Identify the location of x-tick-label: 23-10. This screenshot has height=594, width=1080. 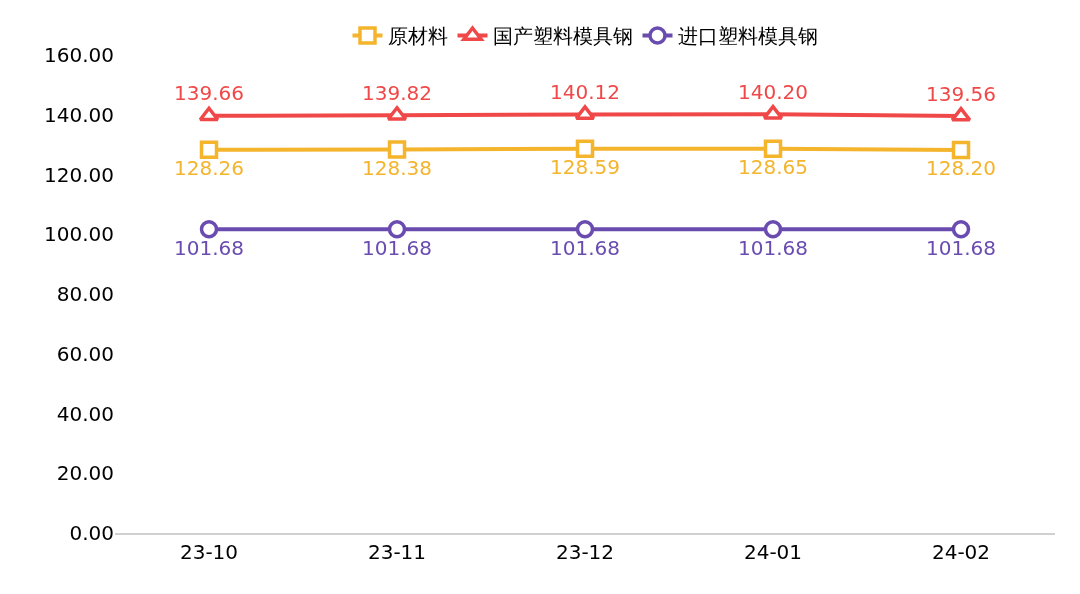
(209, 551).